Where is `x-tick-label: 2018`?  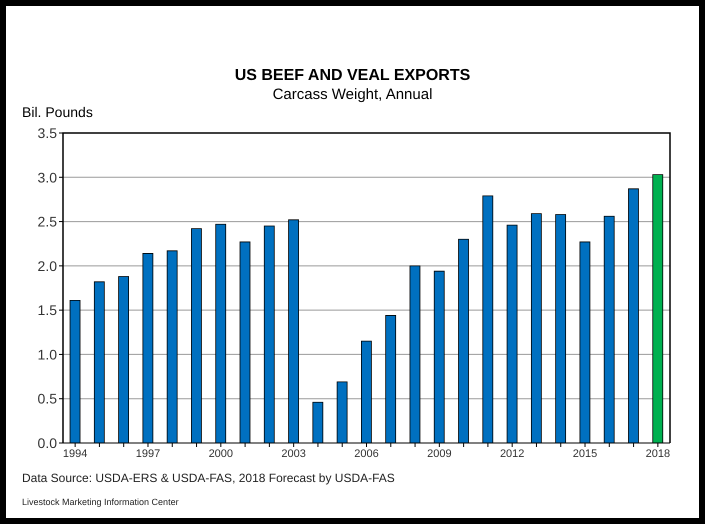 x-tick-label: 2018 is located at coordinates (658, 454).